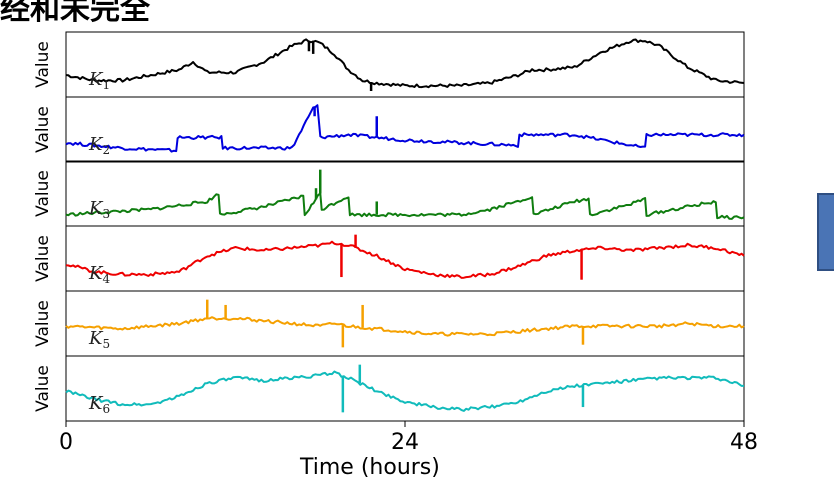 This screenshot has height=480, width=834. I want to click on panel-3: Value K3, so click(389, 193).